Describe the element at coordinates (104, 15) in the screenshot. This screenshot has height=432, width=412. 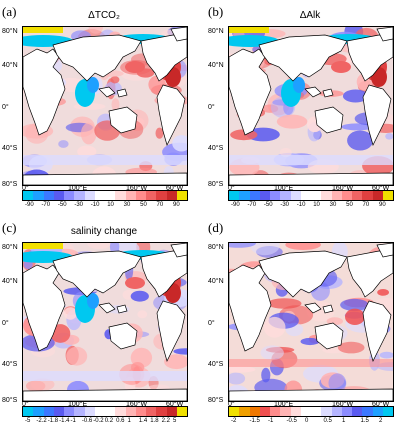
I see `panel-title: ΔTCO₂` at that location.